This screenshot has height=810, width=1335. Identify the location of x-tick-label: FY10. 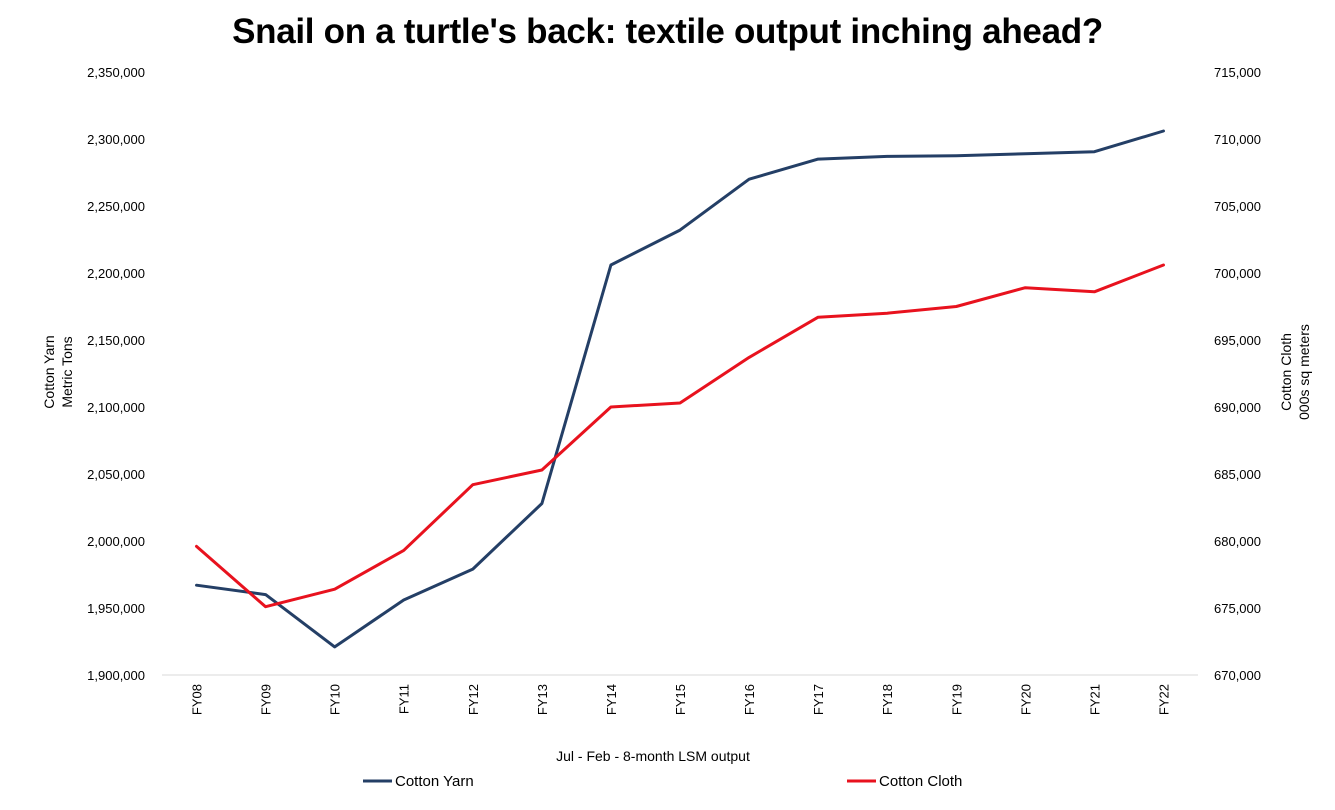
(335, 699).